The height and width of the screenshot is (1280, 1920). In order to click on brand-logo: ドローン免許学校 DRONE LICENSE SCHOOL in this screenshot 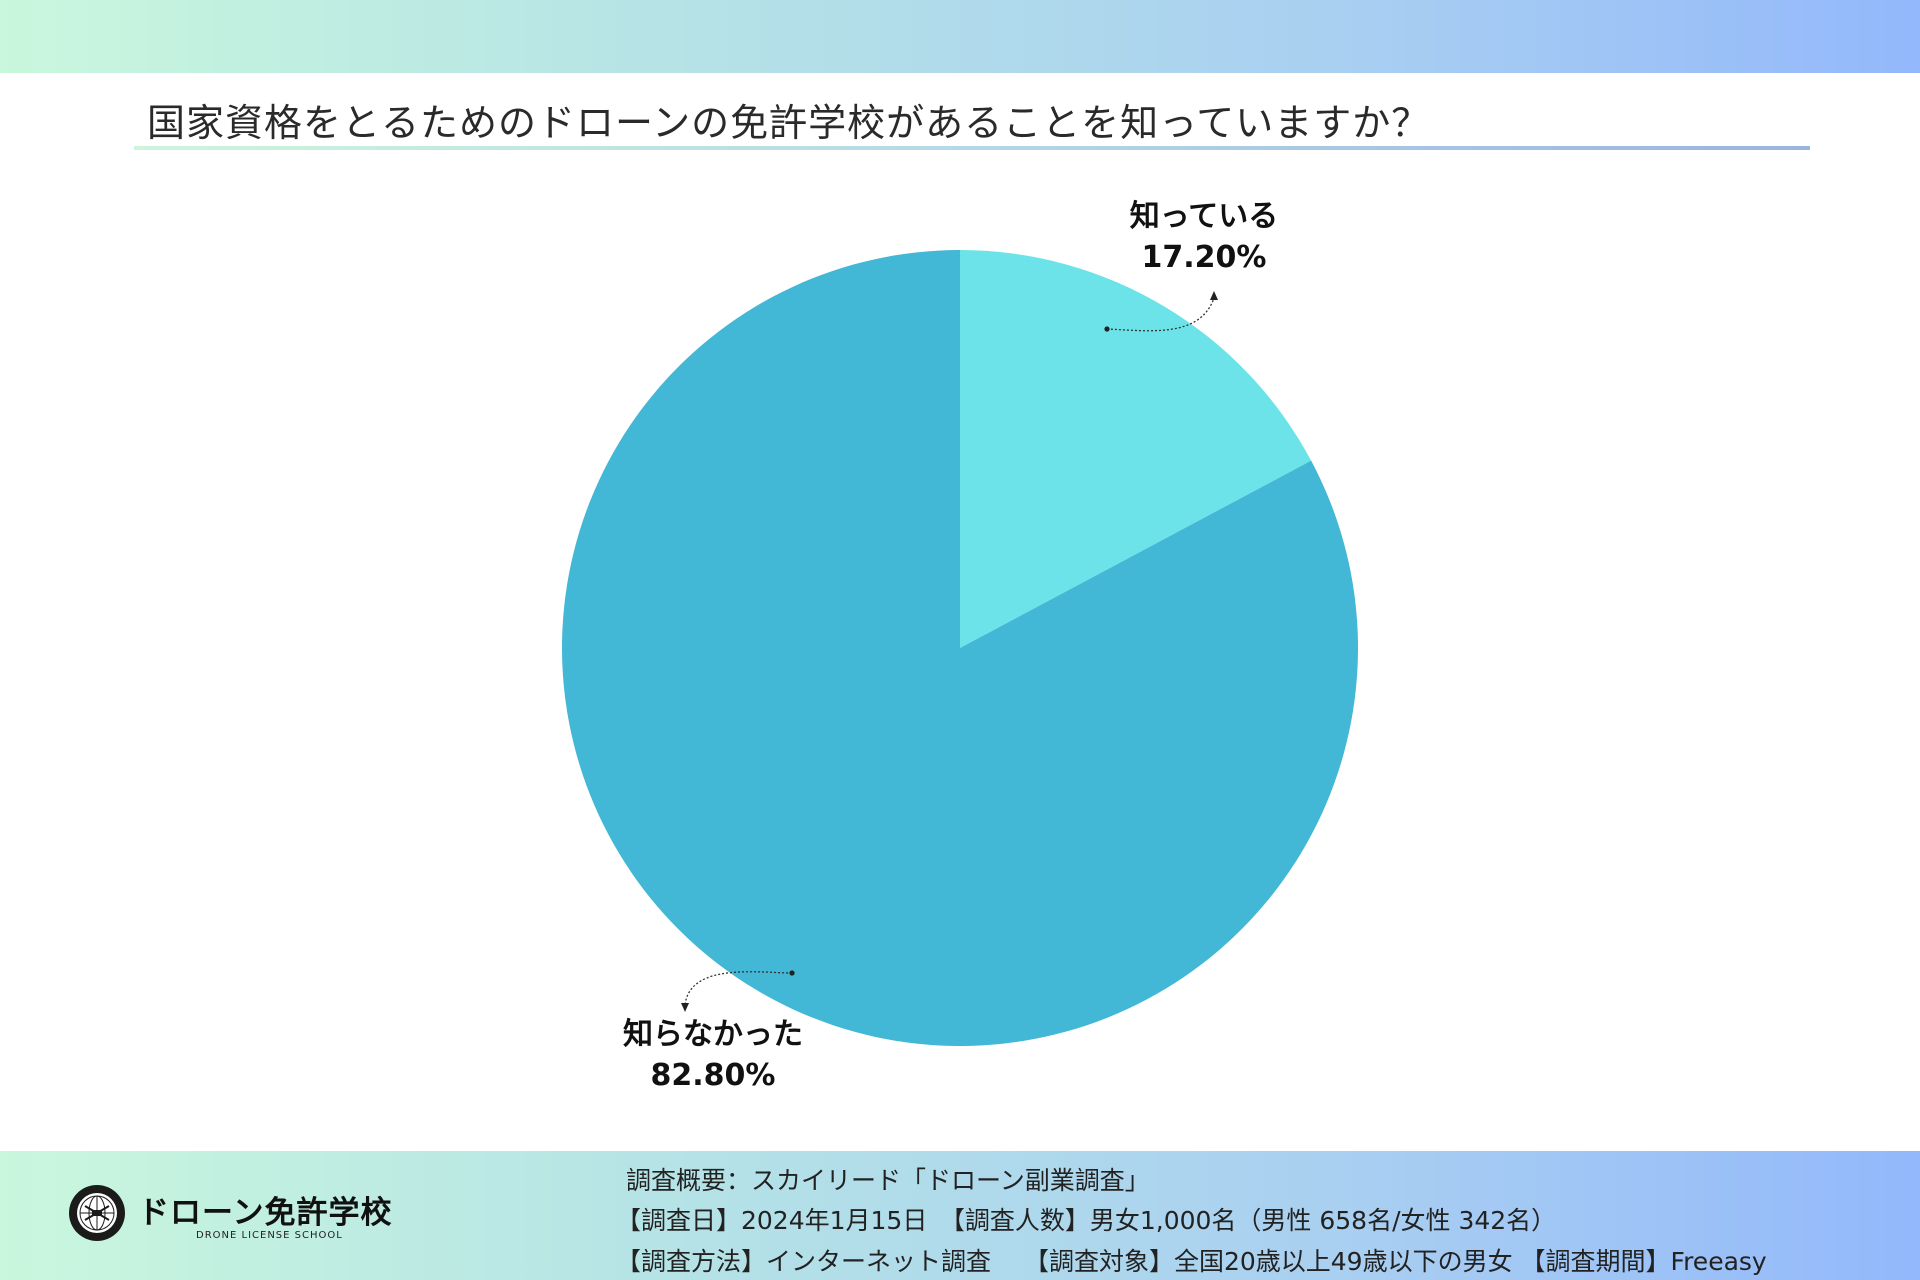, I will do `click(278, 1219)`.